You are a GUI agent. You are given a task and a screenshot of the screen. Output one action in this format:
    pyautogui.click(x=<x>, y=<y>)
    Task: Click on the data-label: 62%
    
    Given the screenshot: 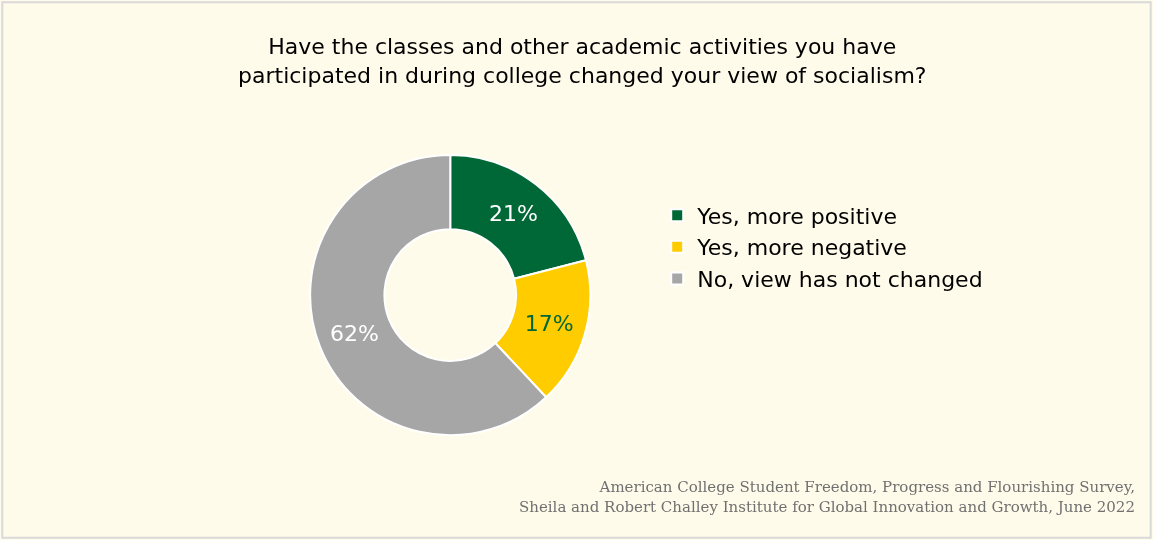 What is the action you would take?
    pyautogui.click(x=354, y=333)
    